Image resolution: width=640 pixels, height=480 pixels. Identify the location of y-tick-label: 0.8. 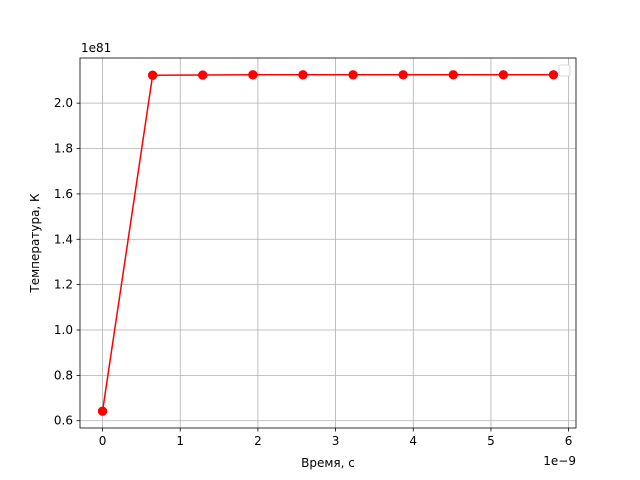
(63, 375).